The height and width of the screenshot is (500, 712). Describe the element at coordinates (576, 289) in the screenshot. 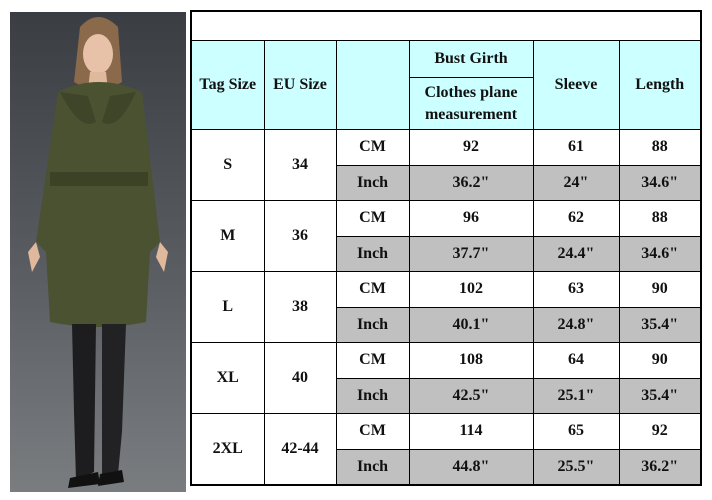

I see `sleeve-cm-cell: 63` at that location.